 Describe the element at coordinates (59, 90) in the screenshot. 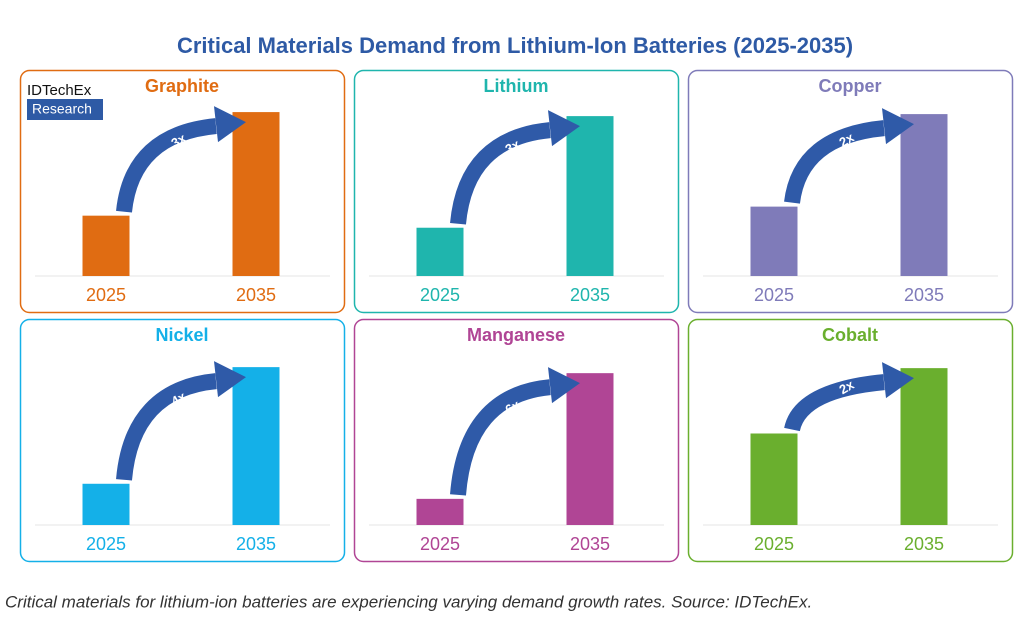

I see `logo-name: IDTechEx` at that location.